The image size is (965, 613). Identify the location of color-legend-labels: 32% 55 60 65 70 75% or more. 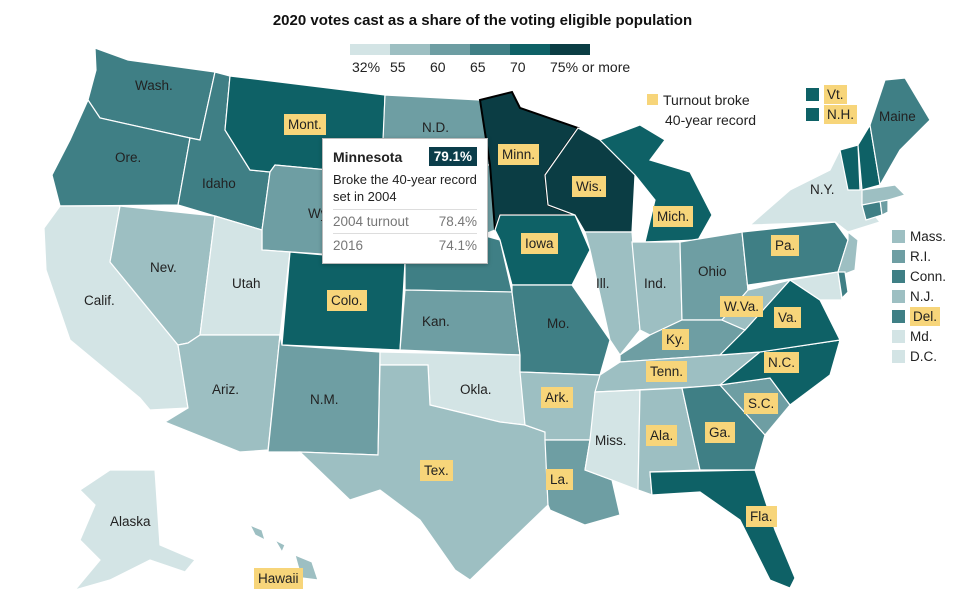
(500, 68).